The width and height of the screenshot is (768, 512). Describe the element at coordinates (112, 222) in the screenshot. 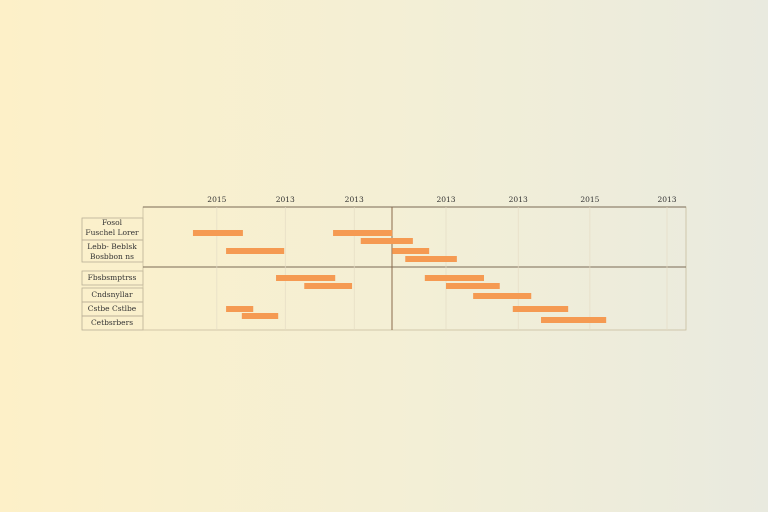

I see `row-label: Fosol` at that location.